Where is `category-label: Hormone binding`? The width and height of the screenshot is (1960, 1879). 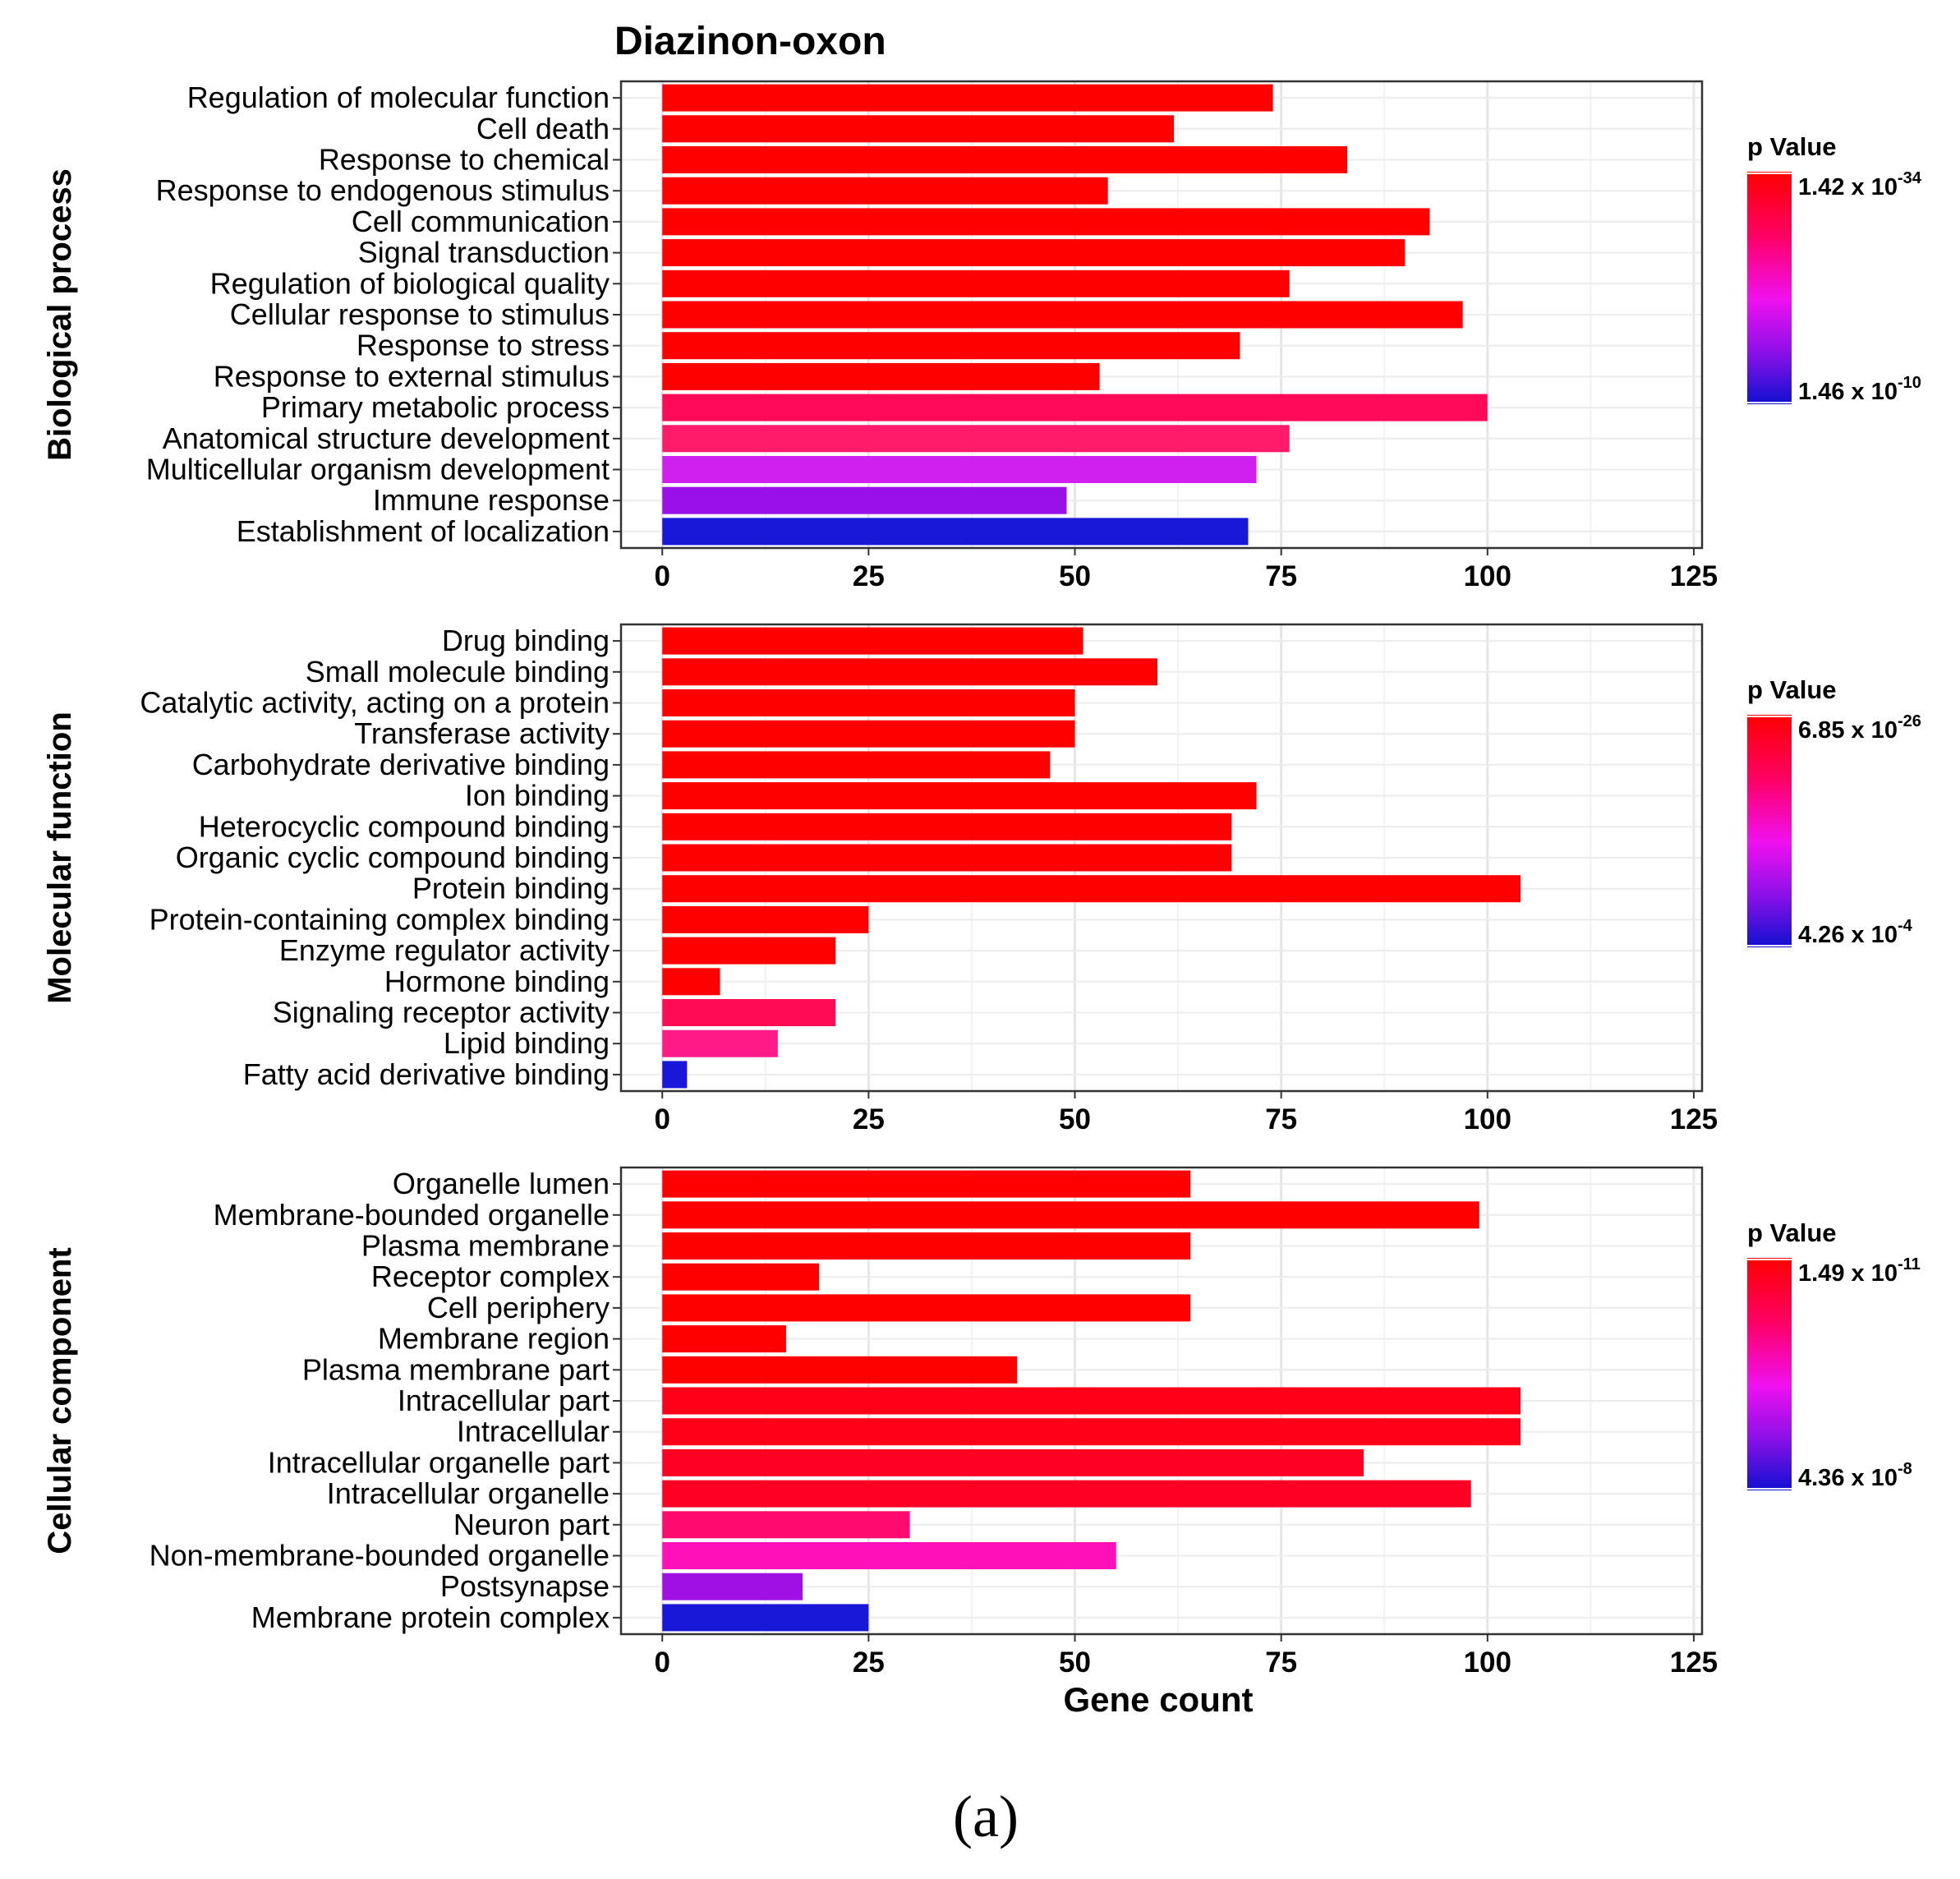
category-label: Hormone binding is located at coordinates (497, 981).